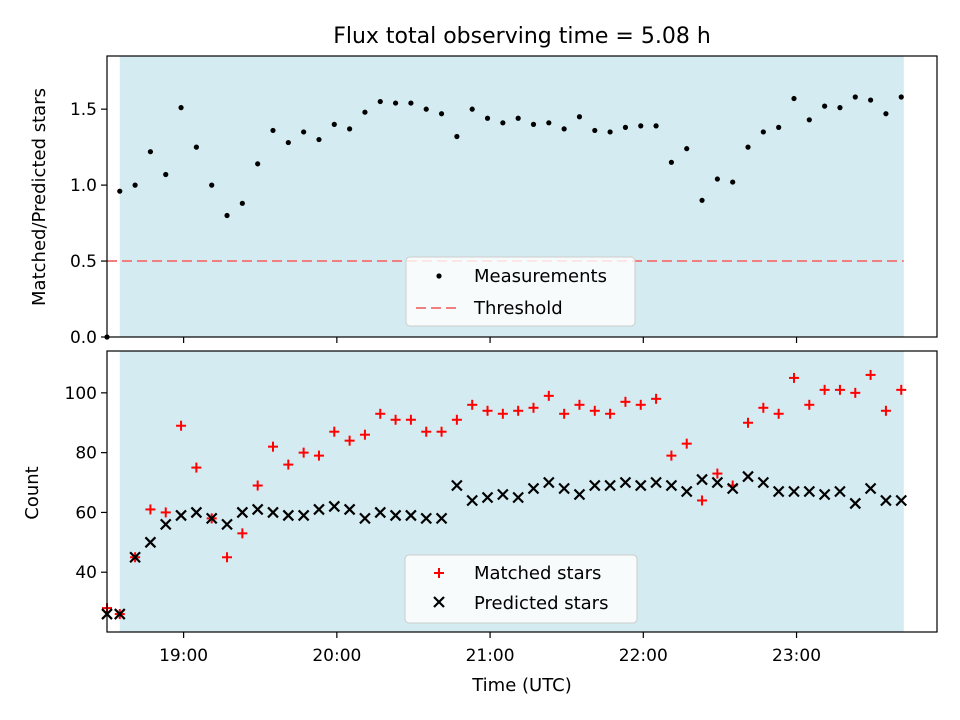  I want to click on x-tick-label: 21:00, so click(490, 656).